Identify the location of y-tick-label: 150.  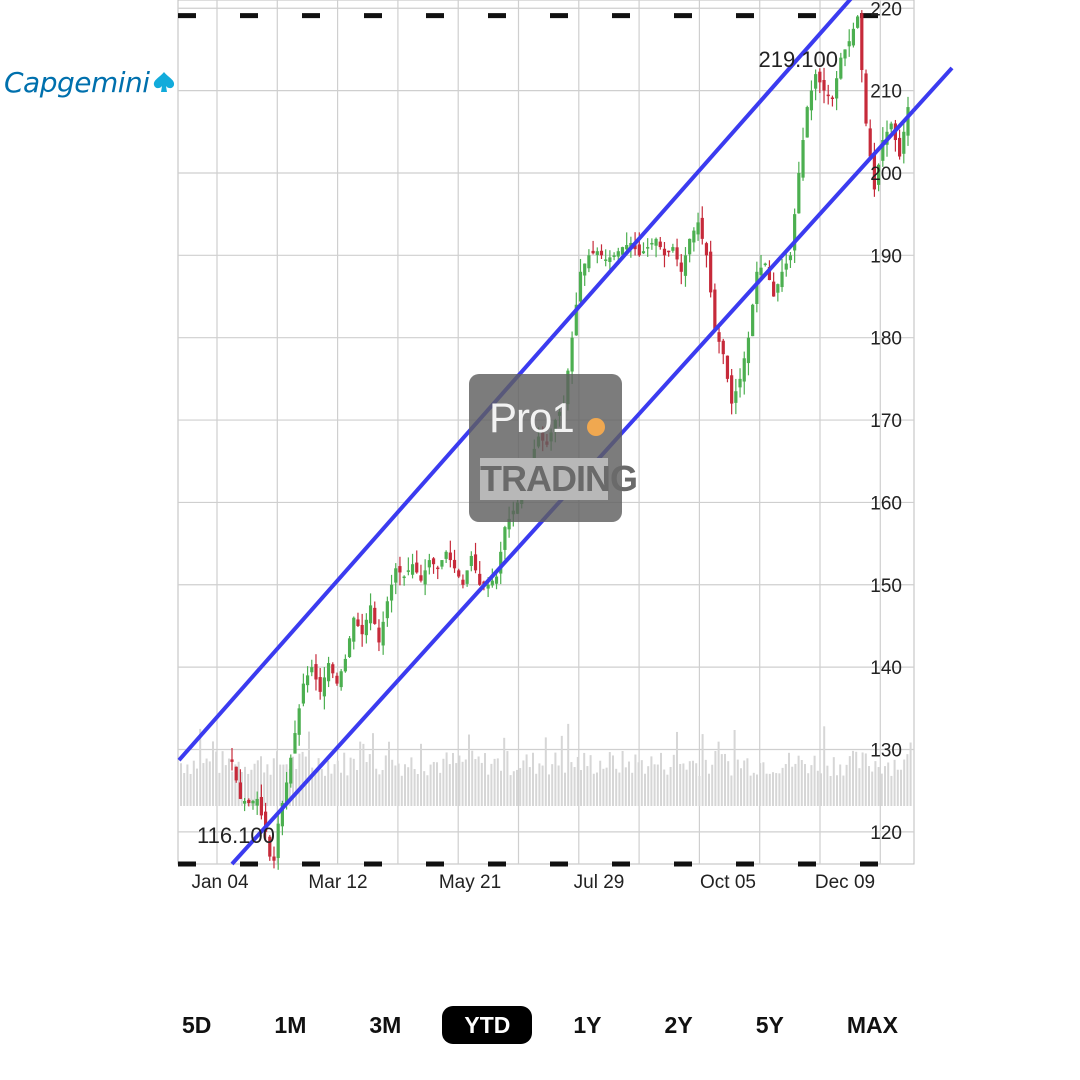
(886, 586).